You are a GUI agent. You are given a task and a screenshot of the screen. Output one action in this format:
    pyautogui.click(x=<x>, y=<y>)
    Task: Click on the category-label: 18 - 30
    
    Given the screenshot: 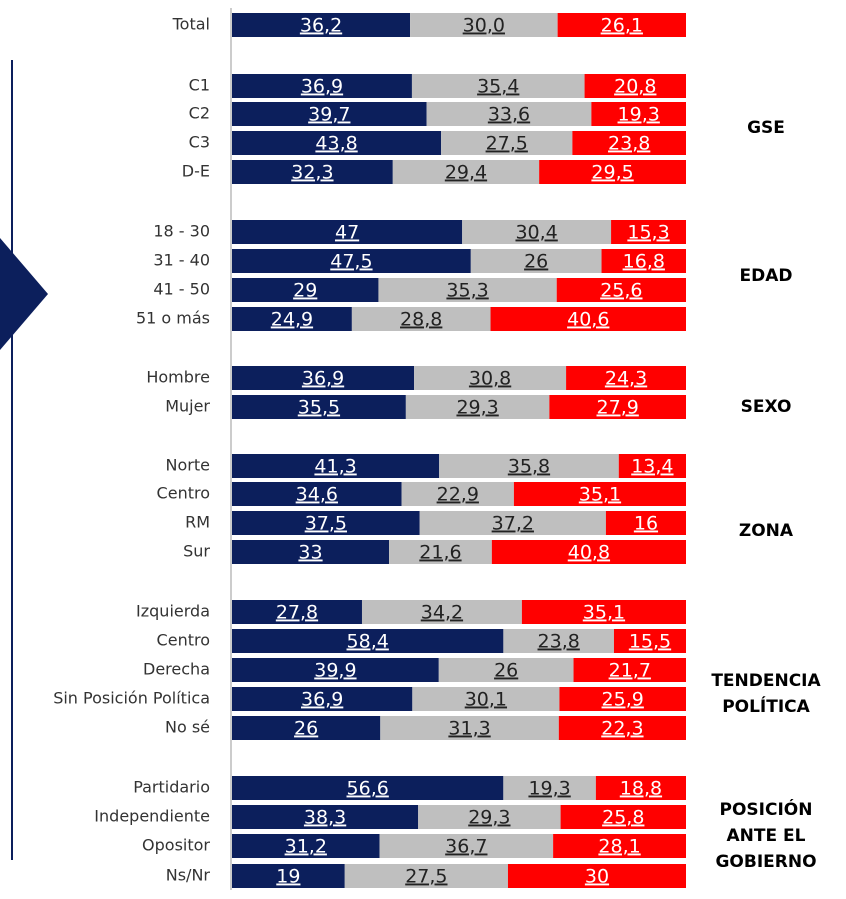 What is the action you would take?
    pyautogui.click(x=181, y=231)
    